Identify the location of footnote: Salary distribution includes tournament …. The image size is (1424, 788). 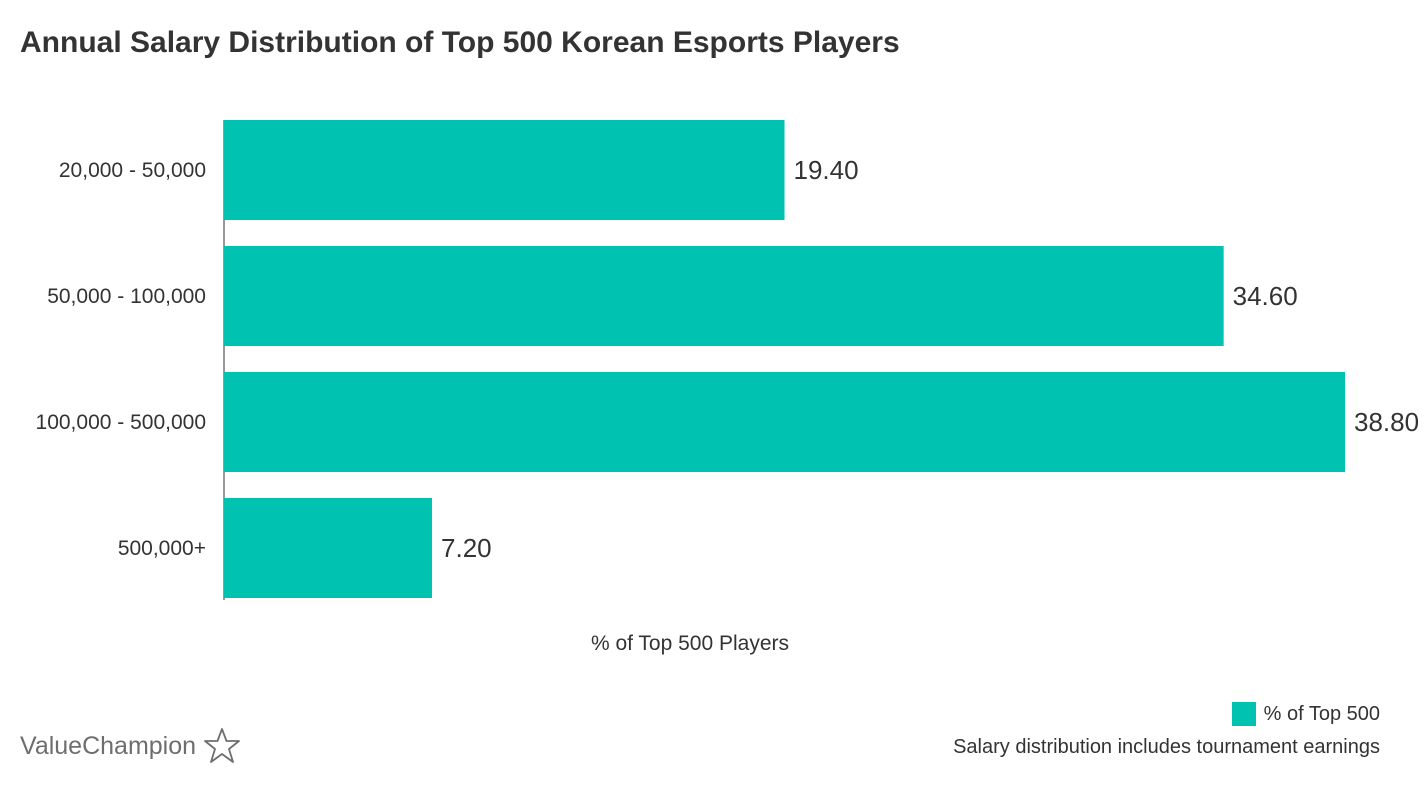
(1166, 747).